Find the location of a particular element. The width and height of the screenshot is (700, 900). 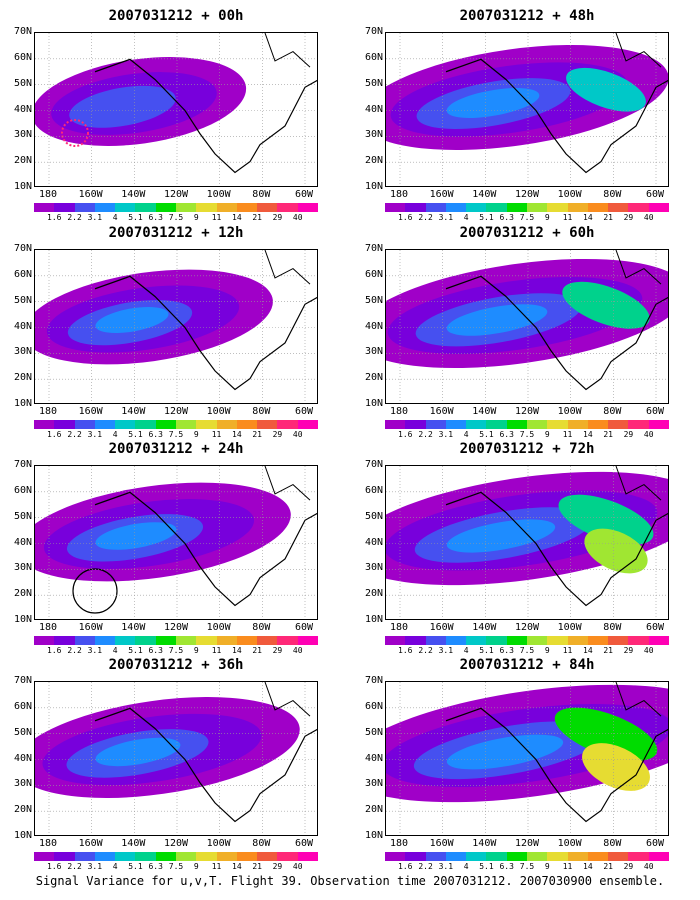

colorbar-label: 9 is located at coordinates (196, 866).